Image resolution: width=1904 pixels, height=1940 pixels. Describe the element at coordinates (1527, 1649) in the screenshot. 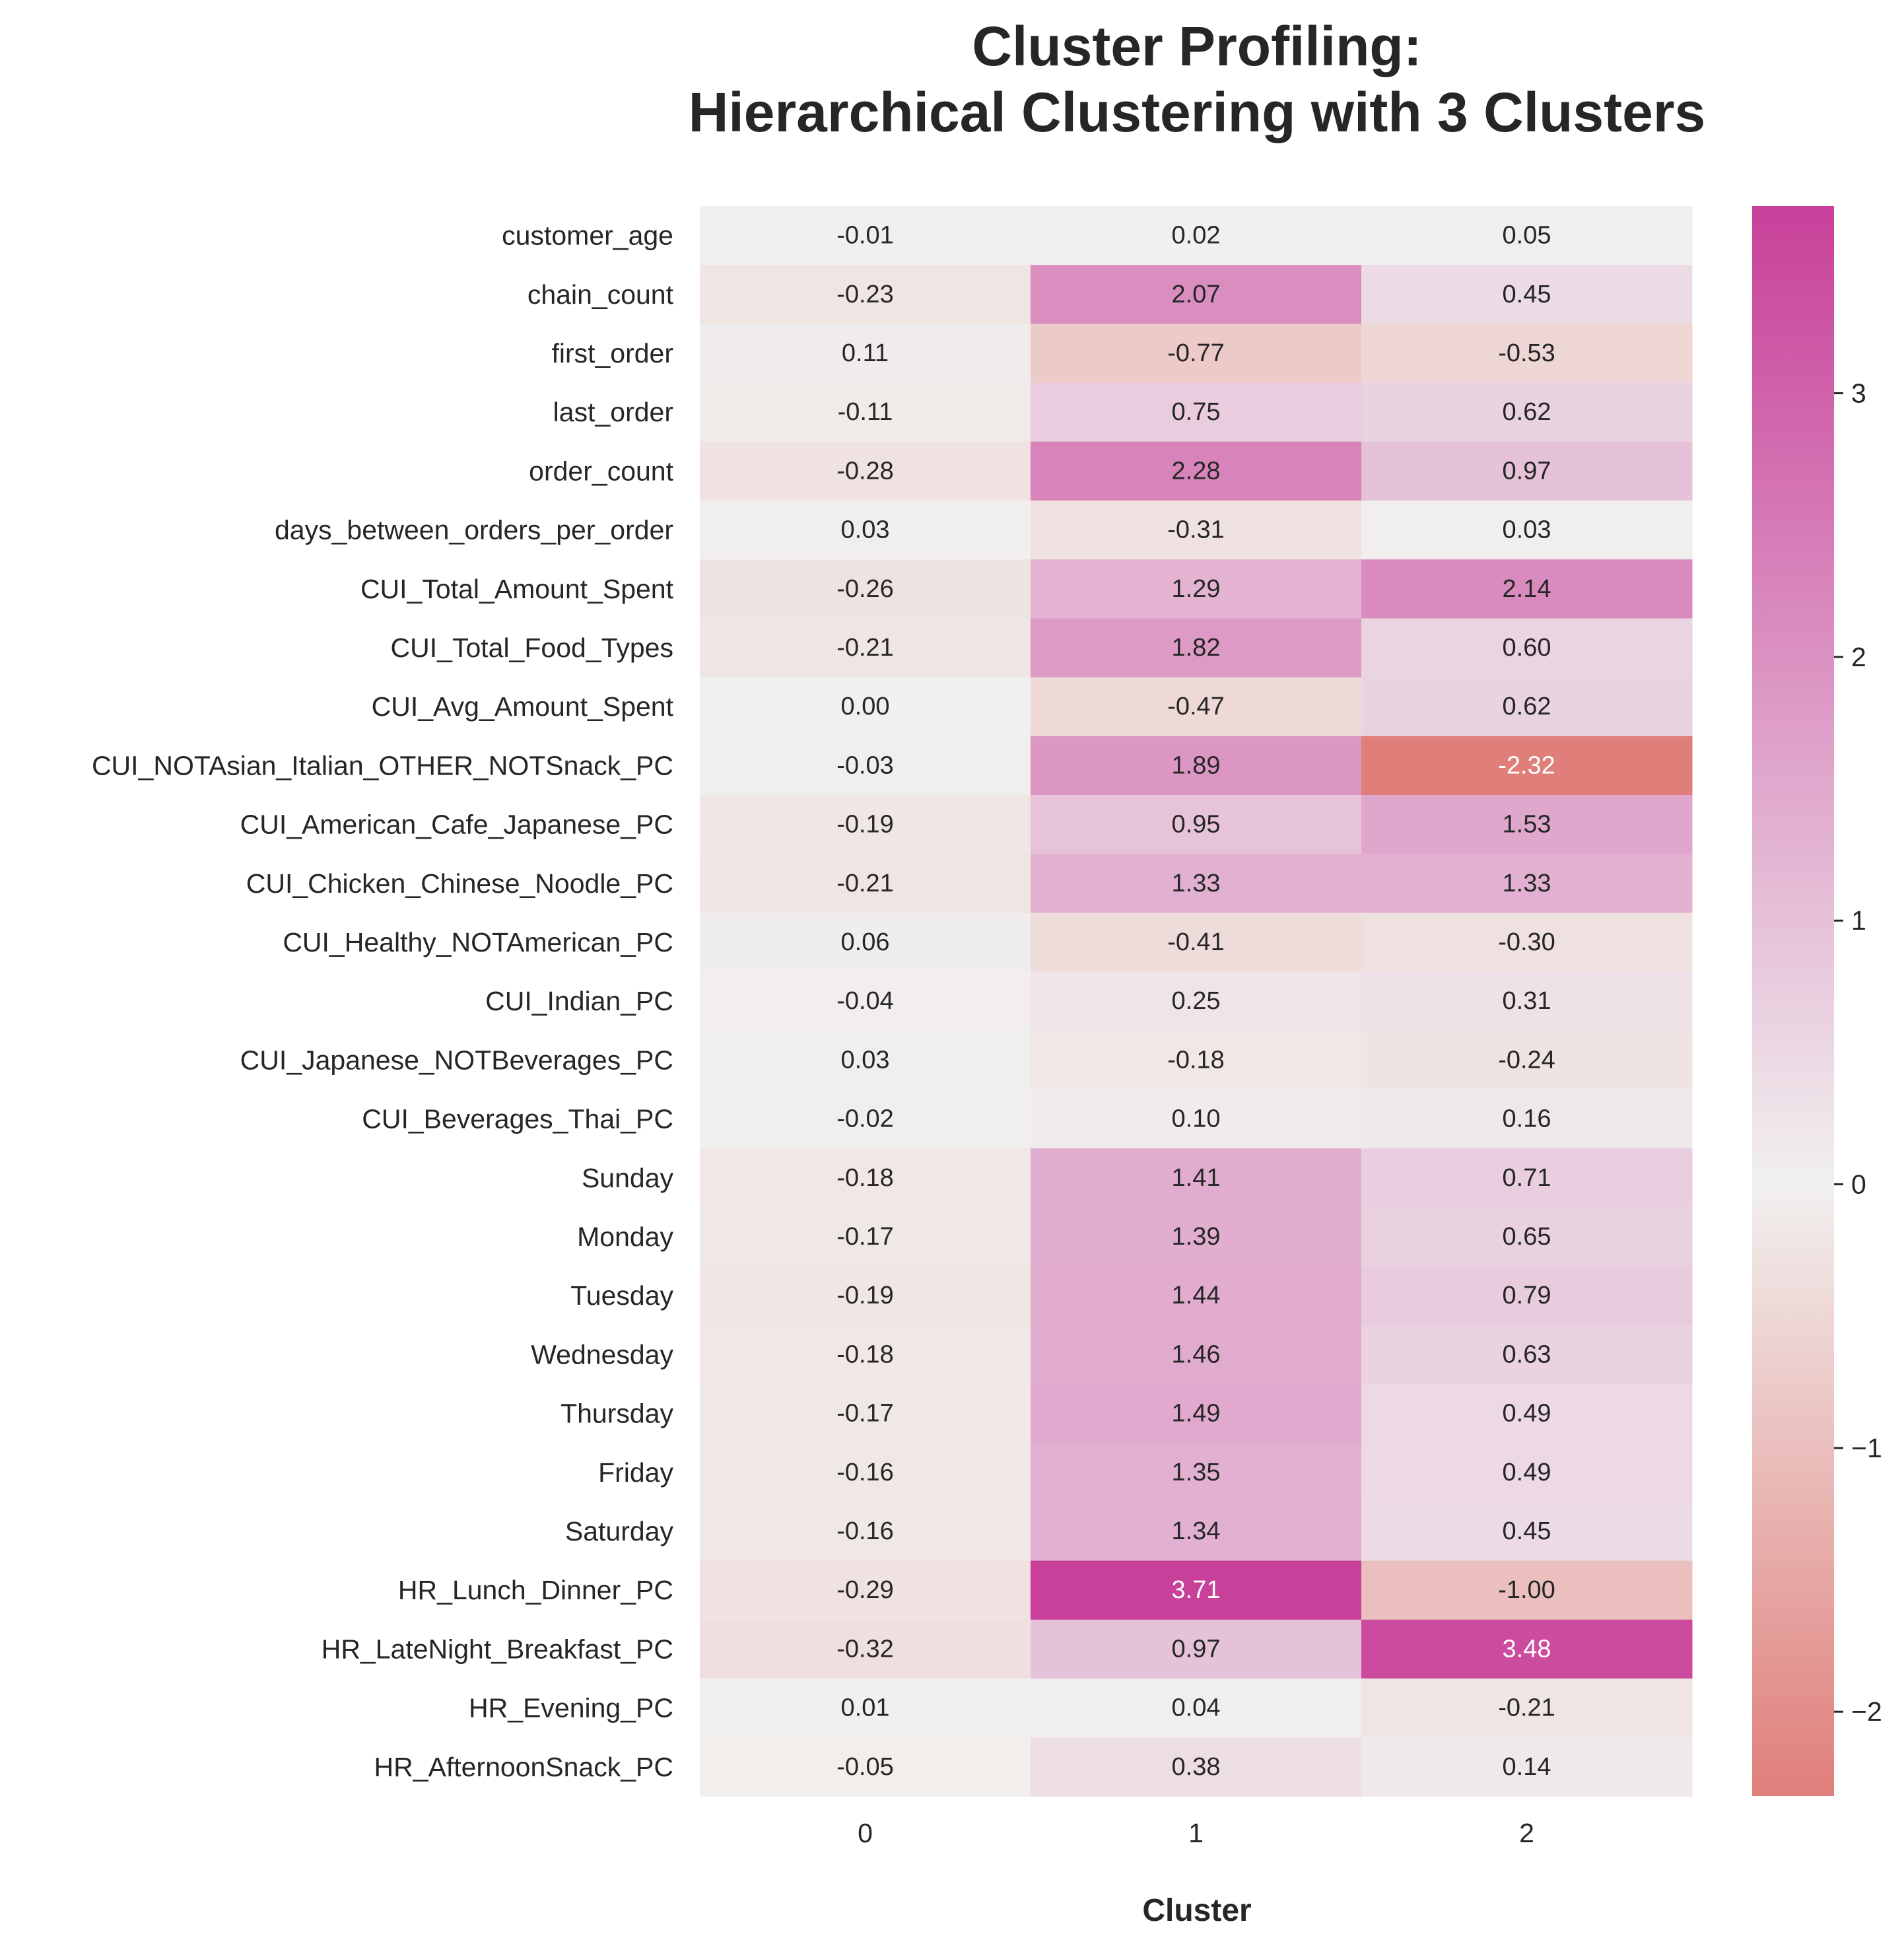

I see `cell-value-label: 3.48` at that location.